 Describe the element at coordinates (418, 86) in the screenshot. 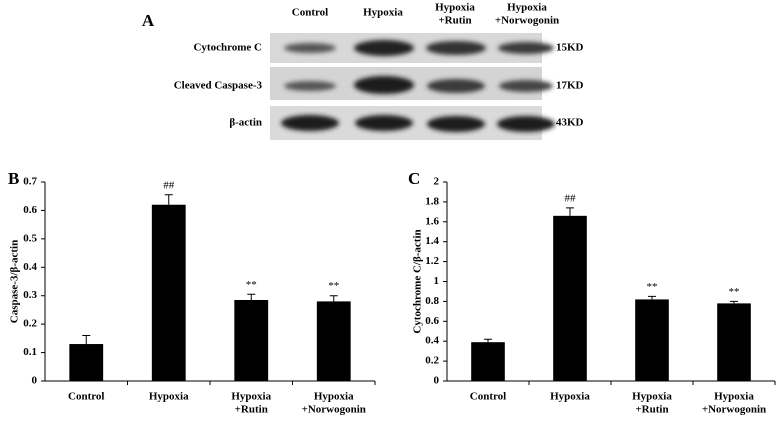

I see `blot-bands` at that location.